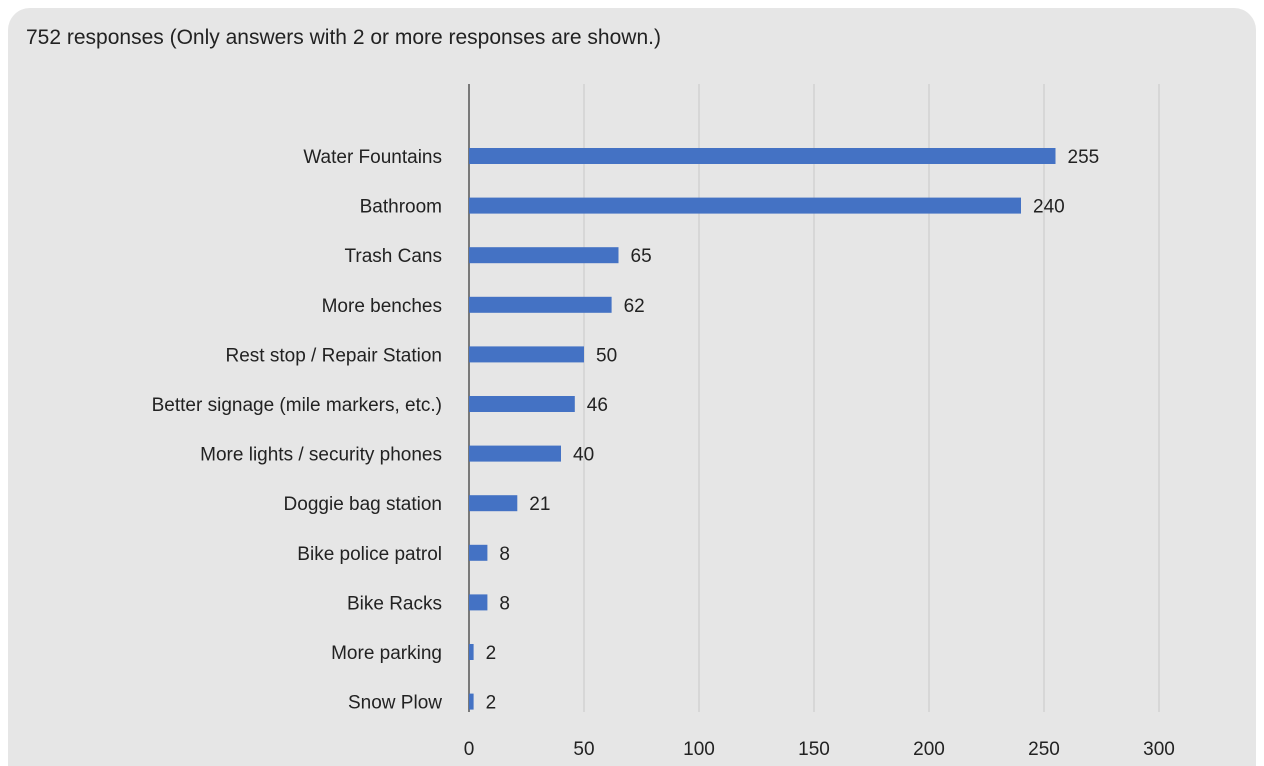  I want to click on x-tick-label: 300, so click(1159, 749).